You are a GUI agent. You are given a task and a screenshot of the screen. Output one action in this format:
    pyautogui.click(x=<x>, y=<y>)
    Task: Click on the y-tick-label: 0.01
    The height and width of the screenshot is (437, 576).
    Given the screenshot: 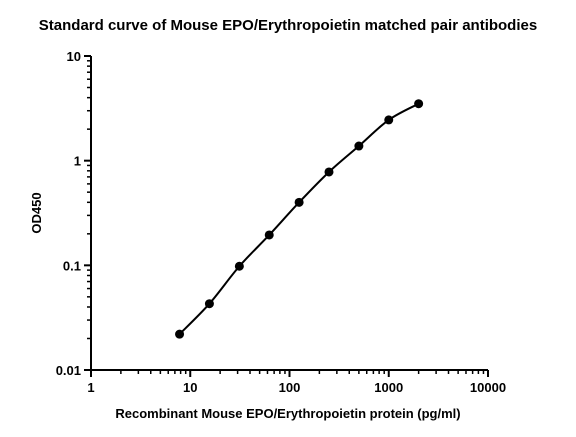 What is the action you would take?
    pyautogui.click(x=68, y=370)
    